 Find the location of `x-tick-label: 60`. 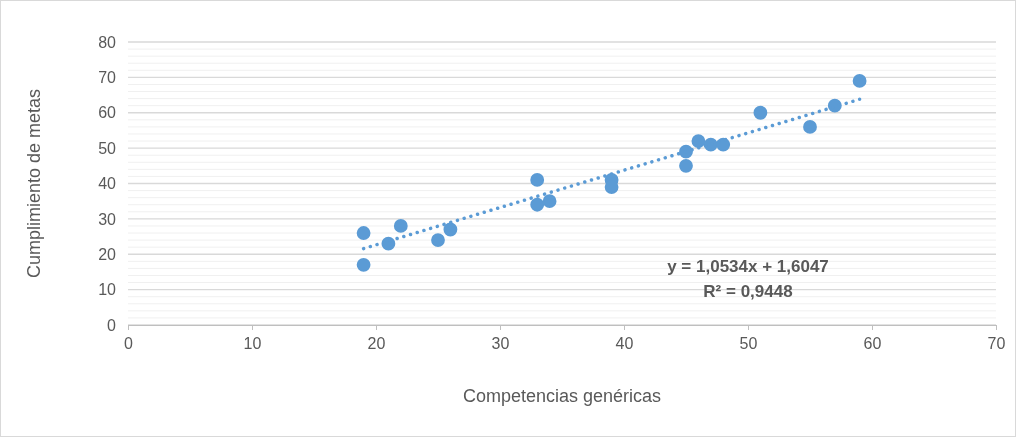

x-tick-label: 60 is located at coordinates (872, 344).